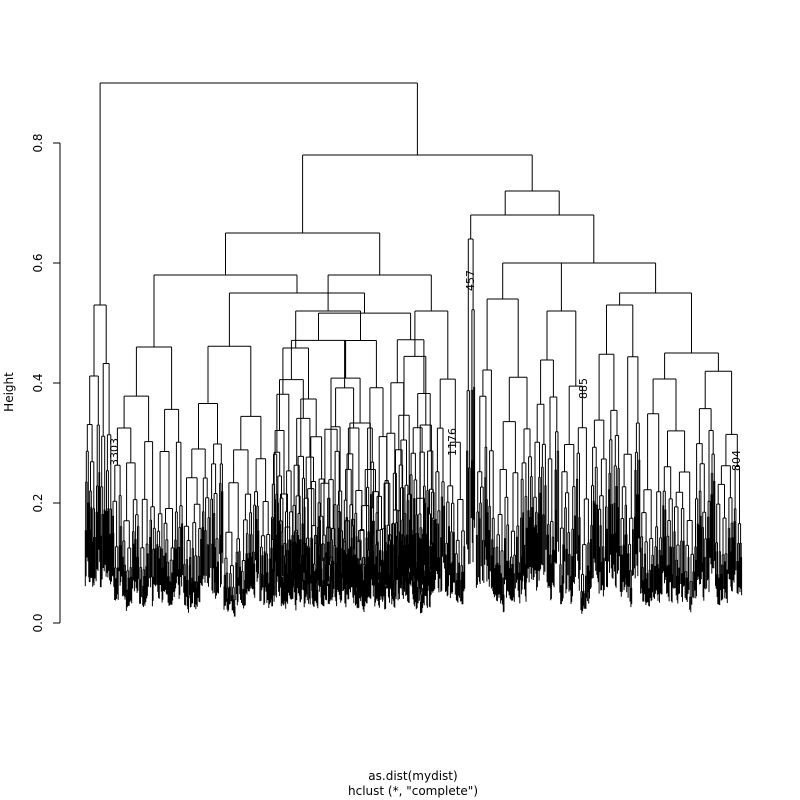  I want to click on leaf-label: 3303, so click(114, 452).